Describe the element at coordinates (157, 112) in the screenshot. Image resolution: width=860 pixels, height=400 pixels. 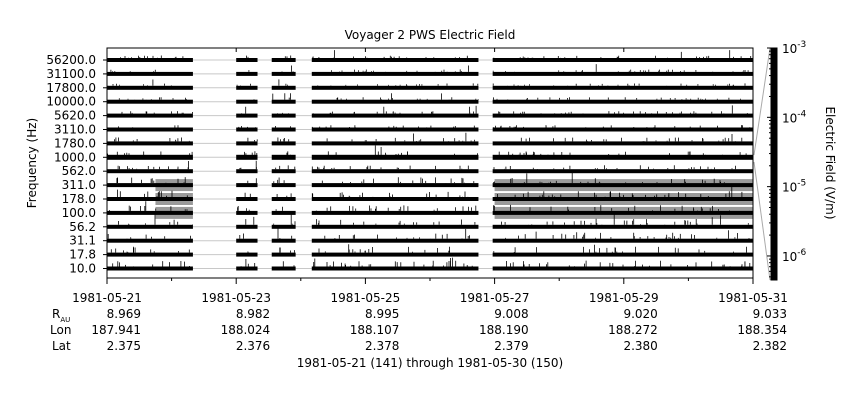
I see `channel-spikes-5620.0-0` at that location.